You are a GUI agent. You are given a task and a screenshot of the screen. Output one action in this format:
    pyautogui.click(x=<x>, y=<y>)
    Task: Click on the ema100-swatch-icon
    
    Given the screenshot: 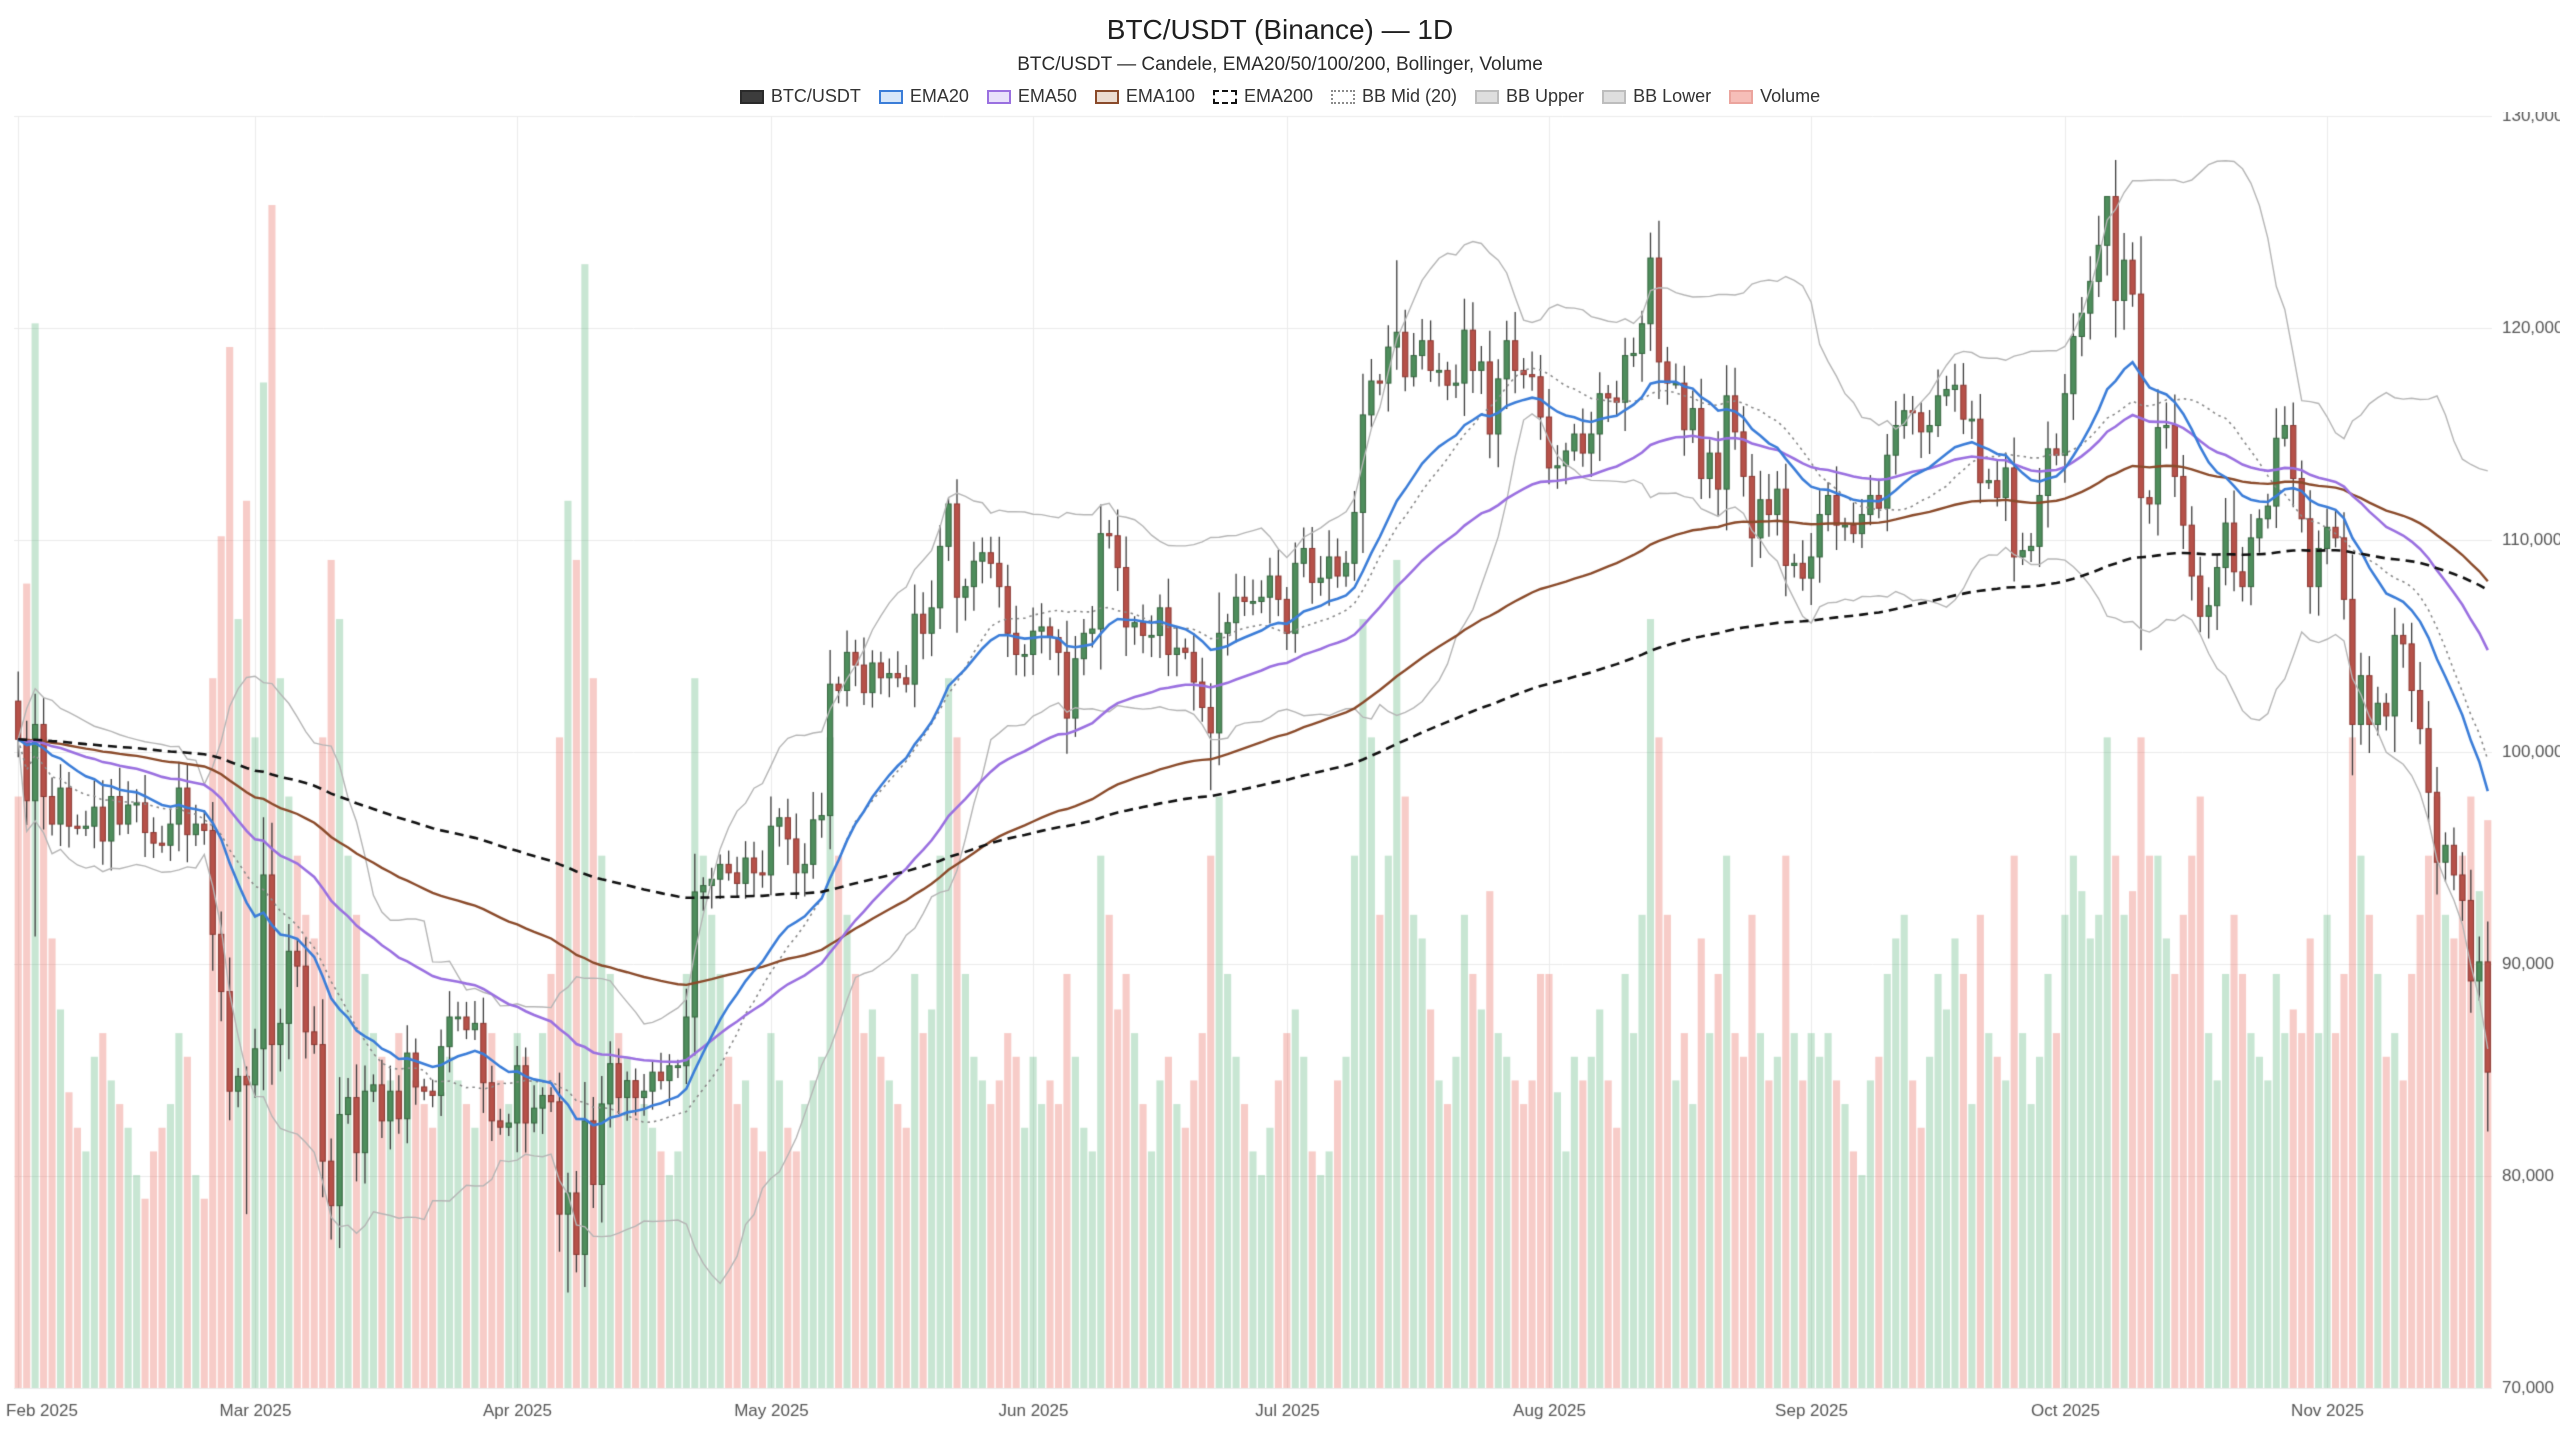 What is the action you would take?
    pyautogui.click(x=1106, y=96)
    